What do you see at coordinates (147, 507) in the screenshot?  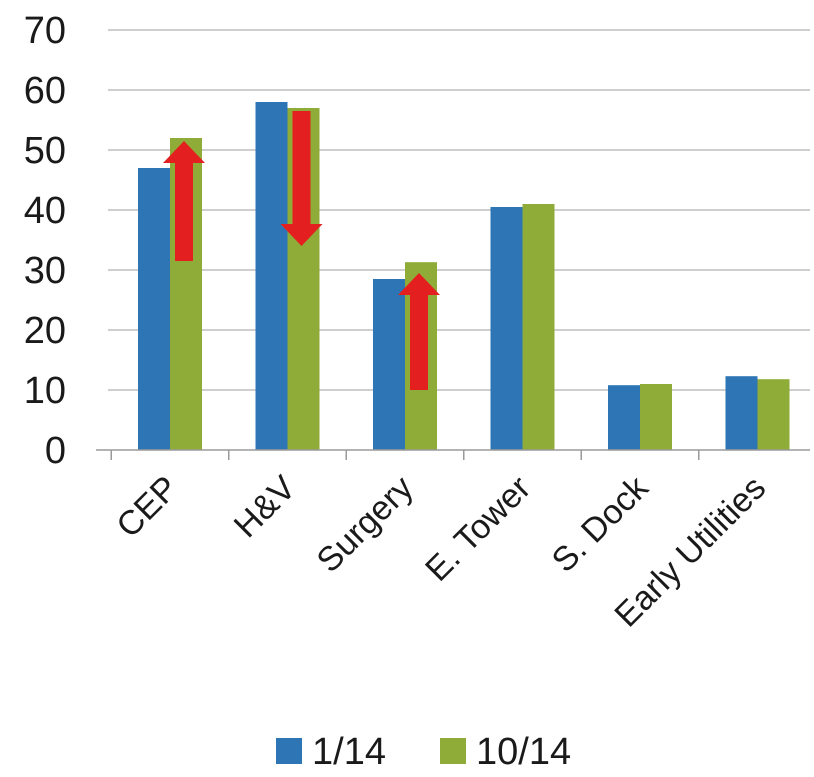 I see `x-category-label: CEP` at bounding box center [147, 507].